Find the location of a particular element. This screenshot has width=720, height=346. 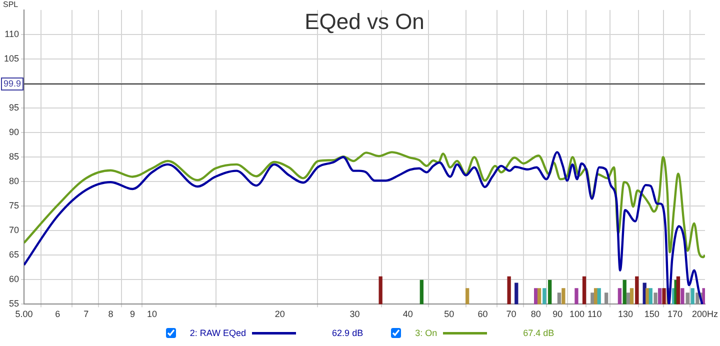

x-tick-label: 90 is located at coordinates (557, 314).